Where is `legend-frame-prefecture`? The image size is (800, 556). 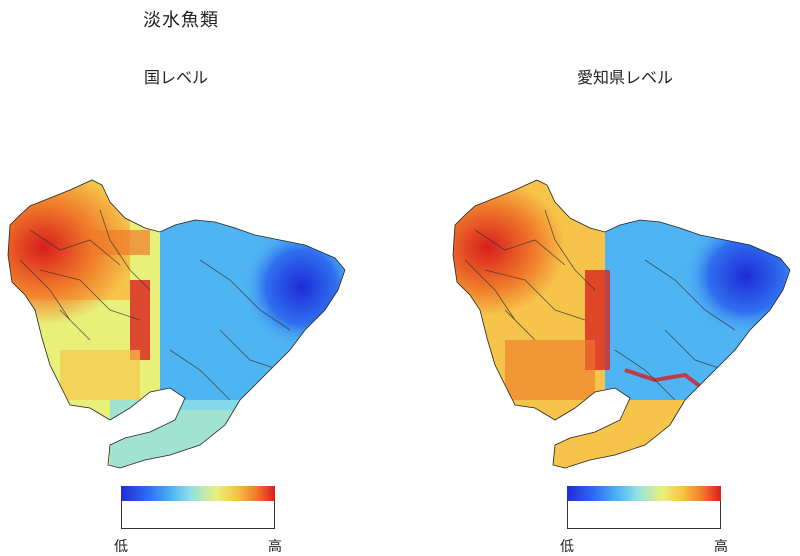
legend-frame-prefecture is located at coordinates (644, 515).